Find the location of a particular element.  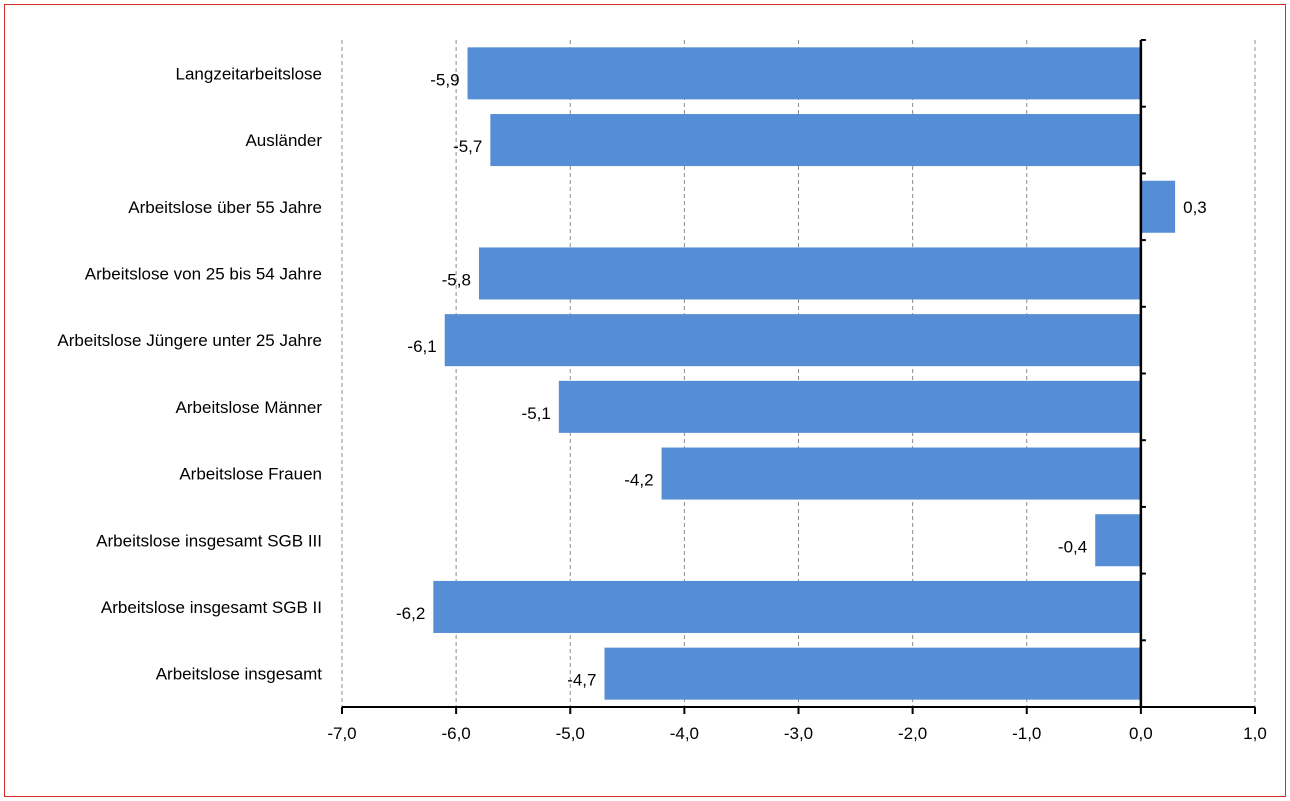

category-label: Arbeitslose insgesamt is located at coordinates (239, 674).